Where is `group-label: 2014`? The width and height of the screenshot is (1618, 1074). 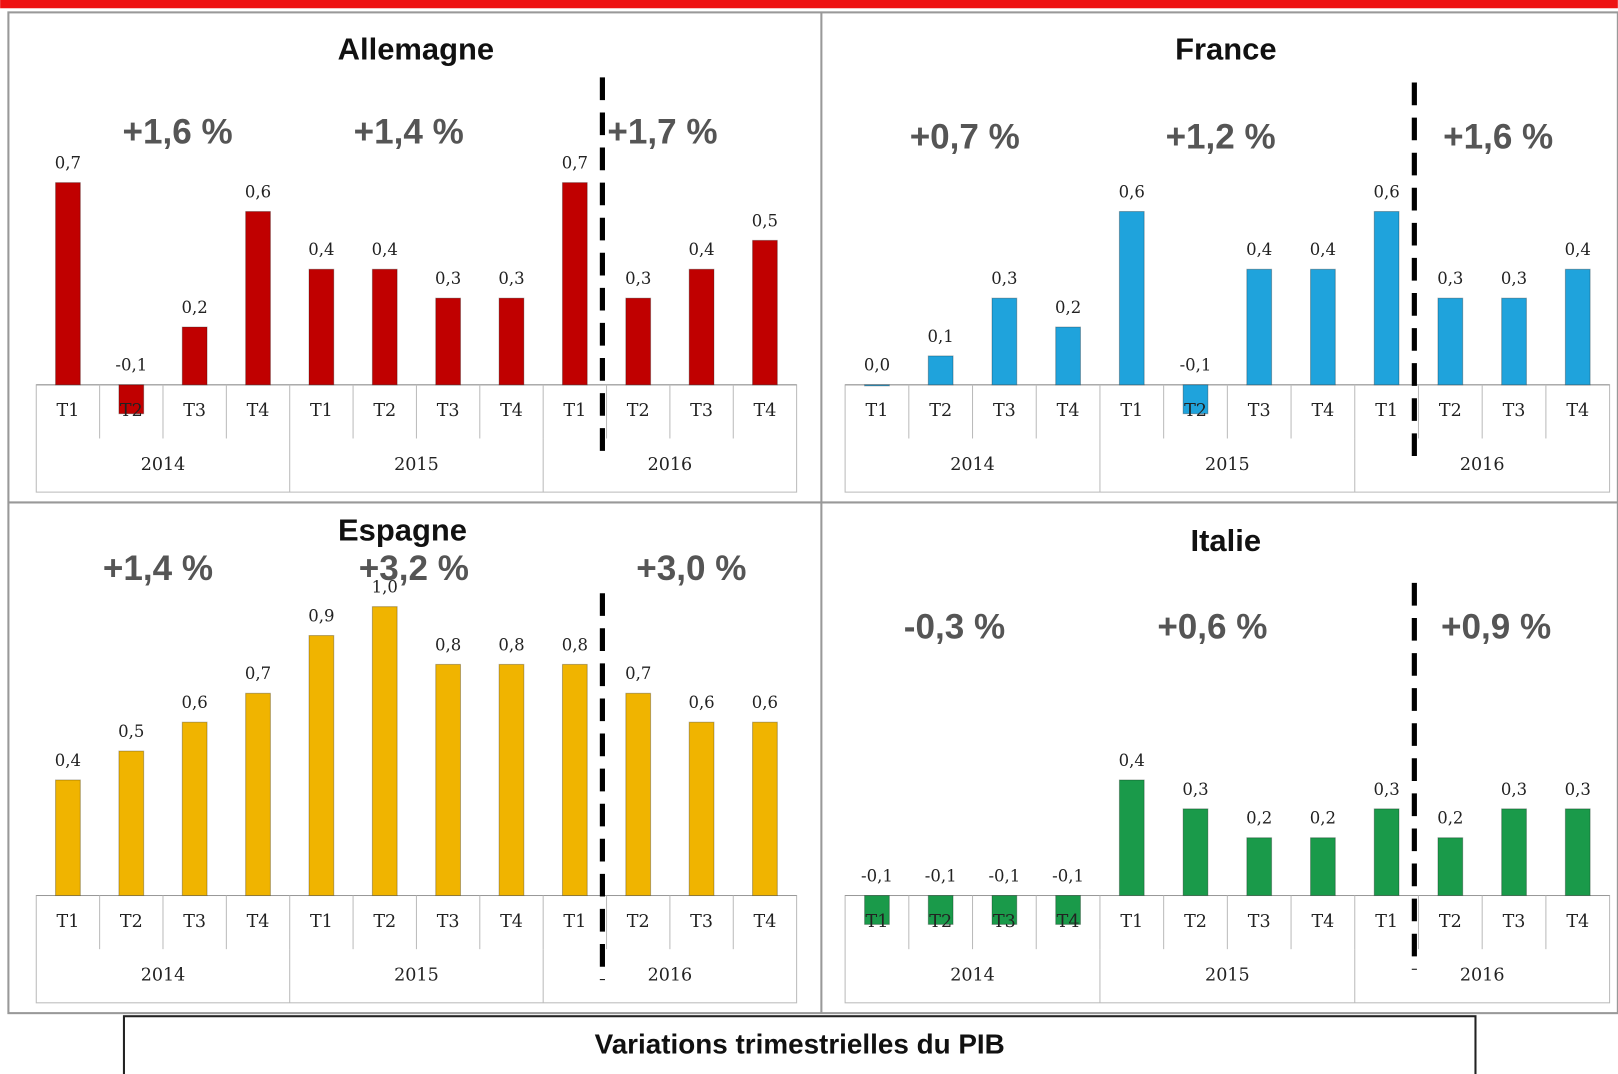 group-label: 2014 is located at coordinates (972, 465).